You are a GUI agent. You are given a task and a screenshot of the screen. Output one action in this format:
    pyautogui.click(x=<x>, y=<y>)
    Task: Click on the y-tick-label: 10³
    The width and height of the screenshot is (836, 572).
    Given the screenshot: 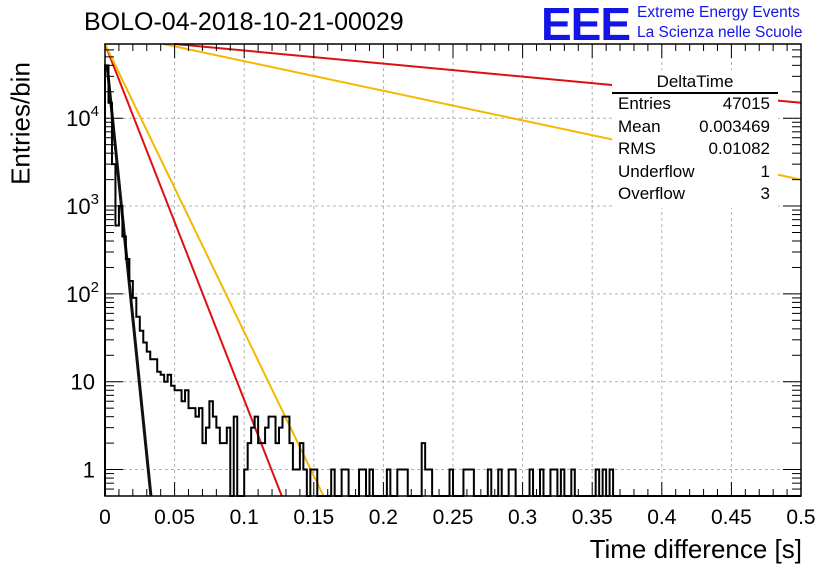 What is the action you would take?
    pyautogui.click(x=82, y=205)
    